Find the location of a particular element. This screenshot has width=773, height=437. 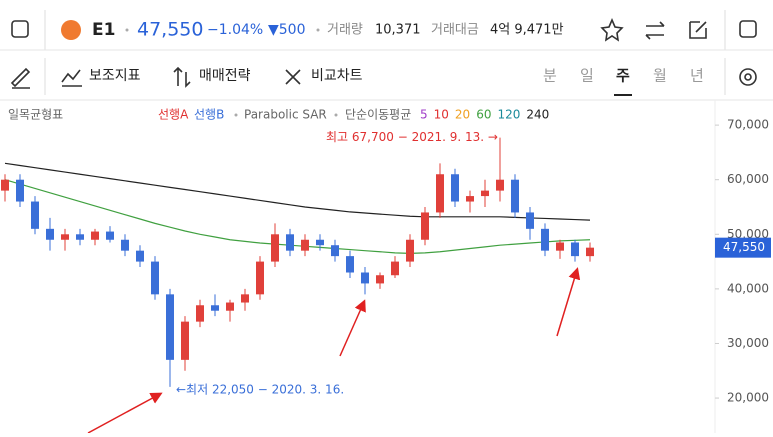

settings-icon is located at coordinates (748, 77).